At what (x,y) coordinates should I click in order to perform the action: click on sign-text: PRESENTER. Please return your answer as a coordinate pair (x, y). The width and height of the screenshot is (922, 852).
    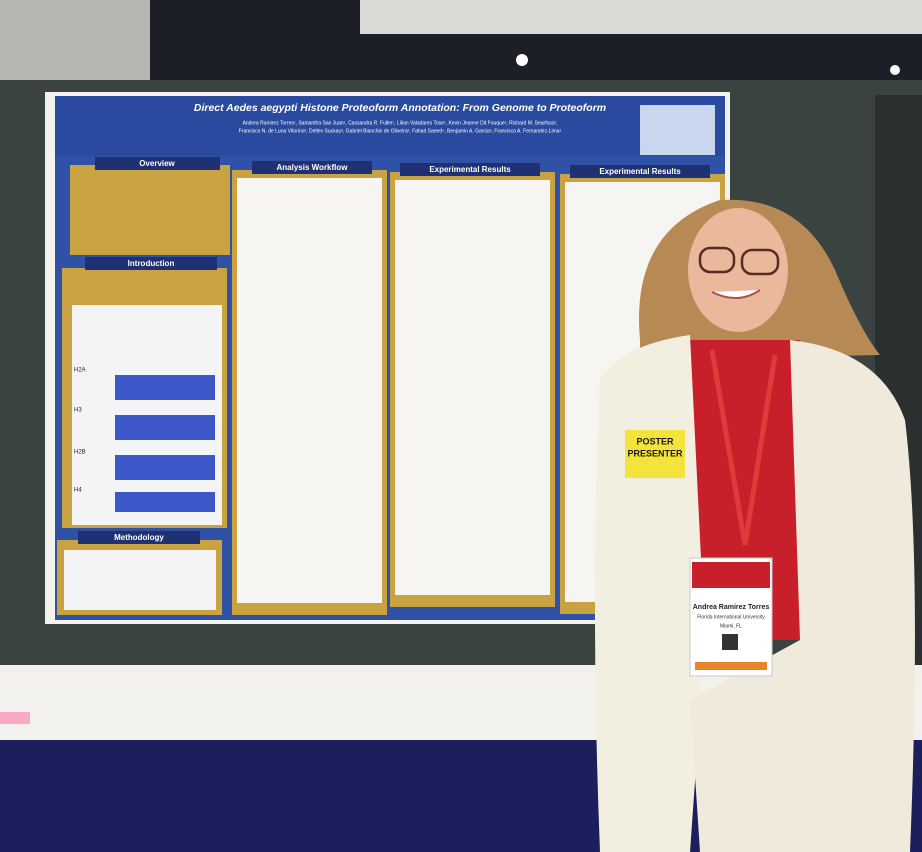
    Looking at the image, I should click on (655, 453).